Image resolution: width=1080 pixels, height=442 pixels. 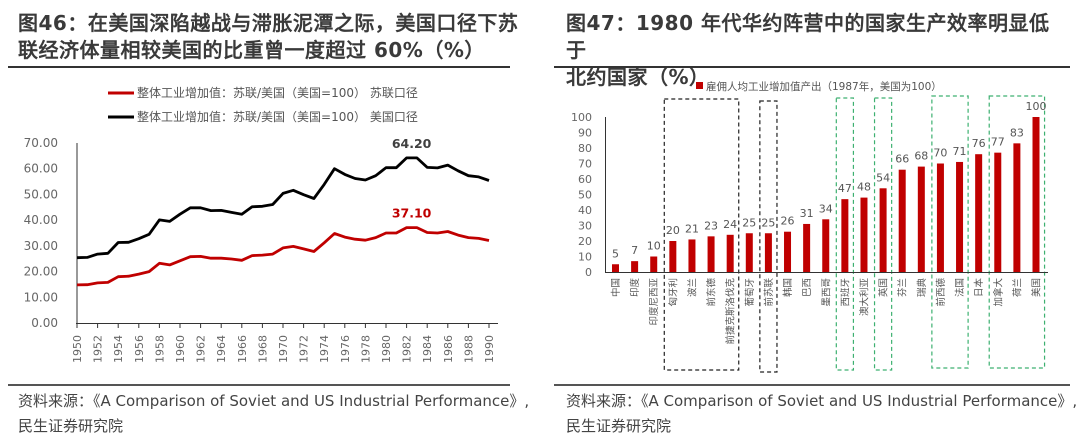 What do you see at coordinates (242, 349) in the screenshot?
I see `x-tick-label: 1966` at bounding box center [242, 349].